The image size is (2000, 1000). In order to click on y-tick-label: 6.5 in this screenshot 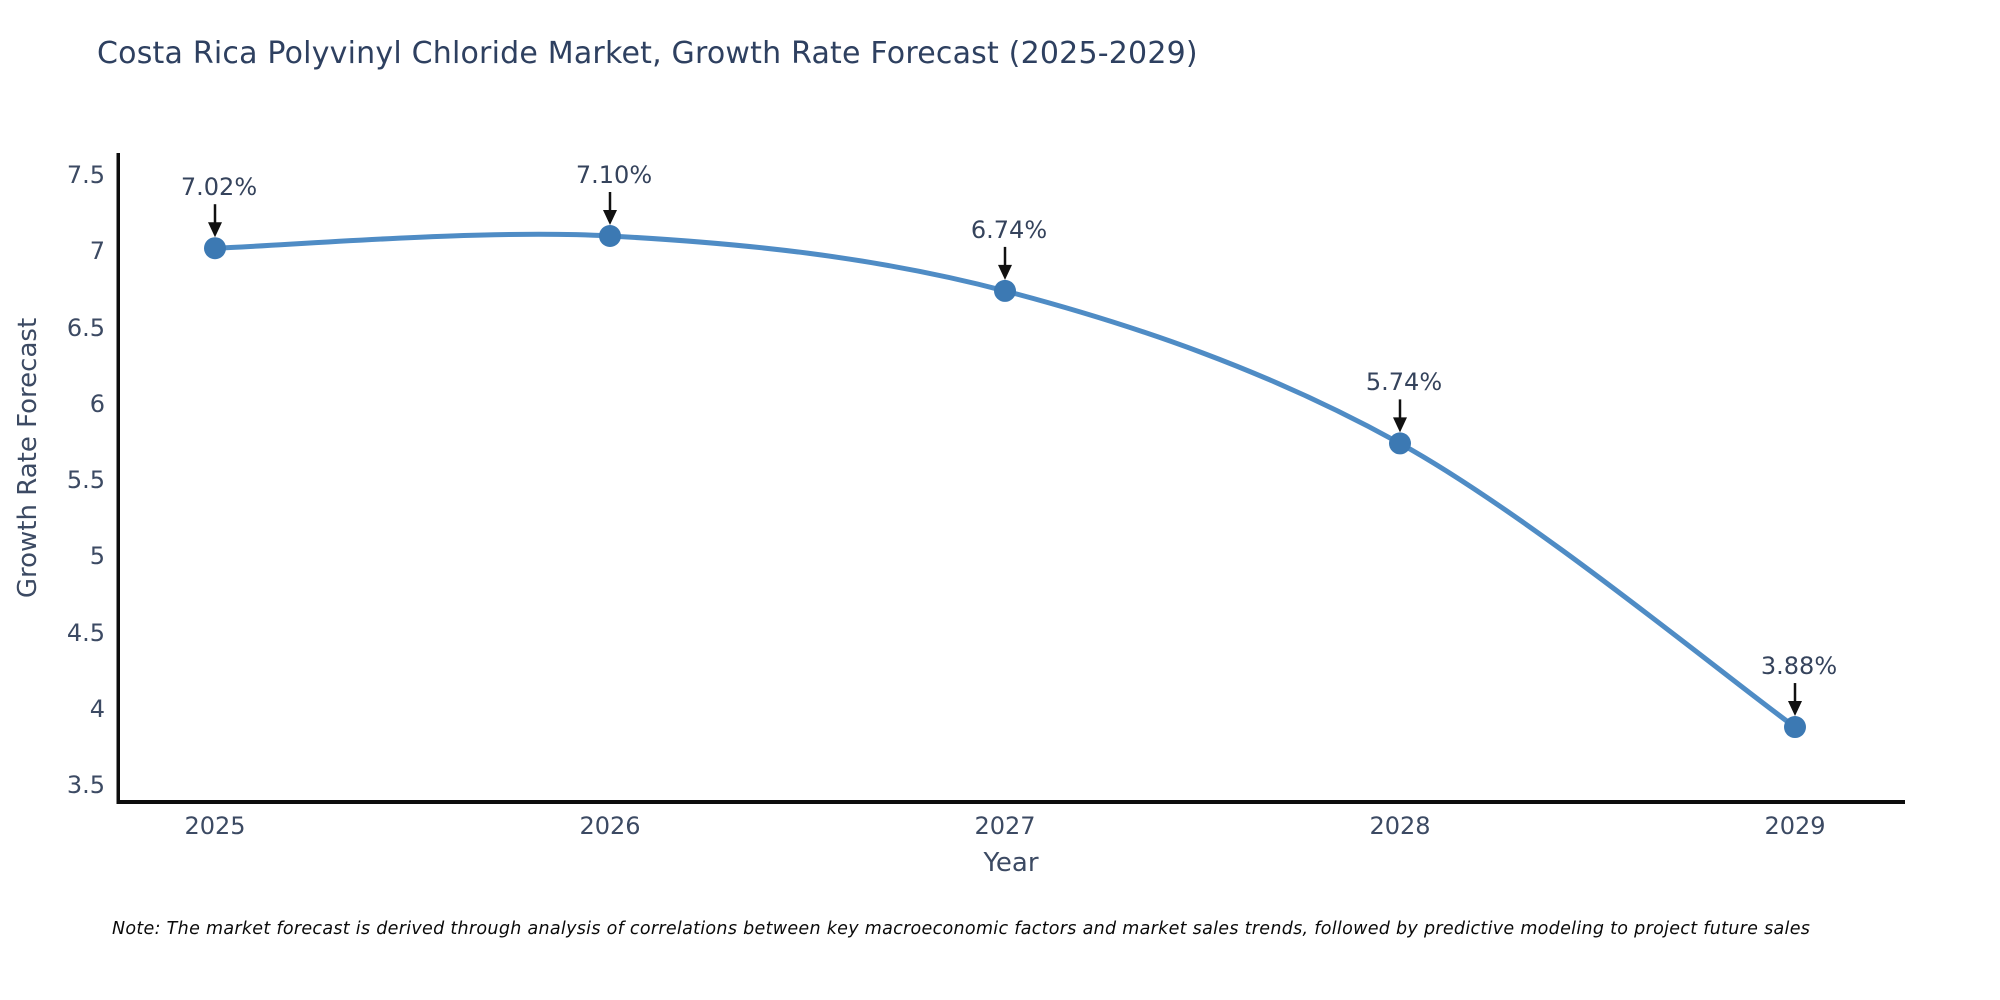, I will do `click(85, 327)`.